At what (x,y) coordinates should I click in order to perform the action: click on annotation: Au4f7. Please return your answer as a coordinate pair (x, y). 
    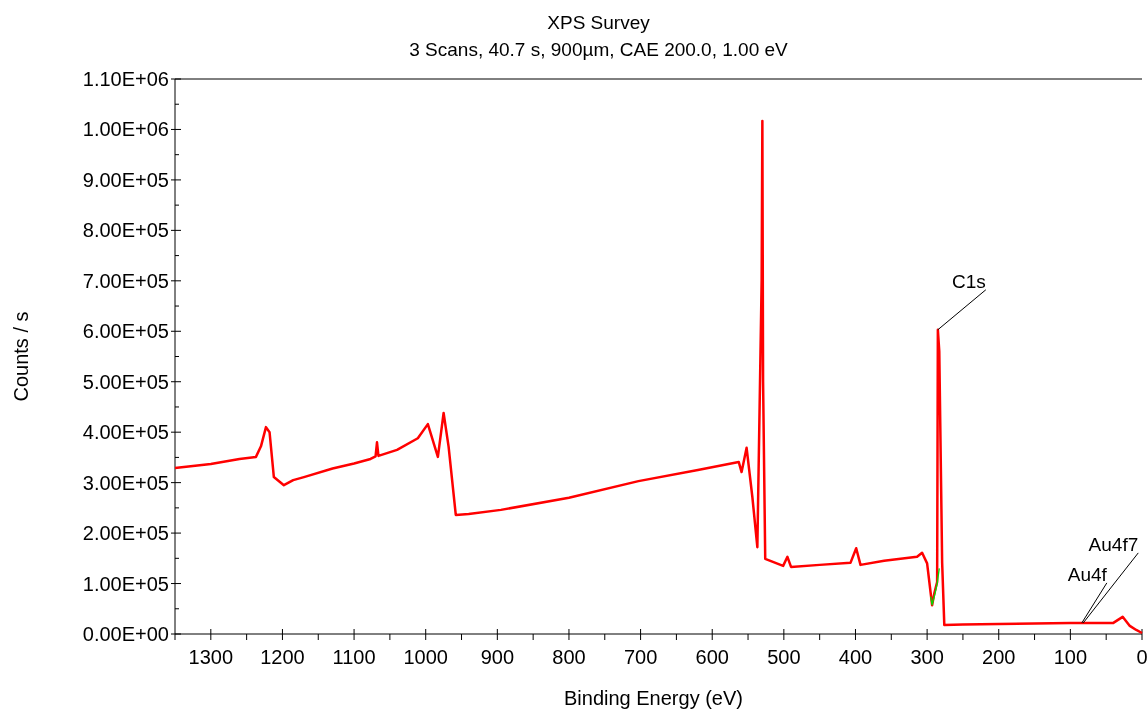
    Looking at the image, I should click on (1113, 544).